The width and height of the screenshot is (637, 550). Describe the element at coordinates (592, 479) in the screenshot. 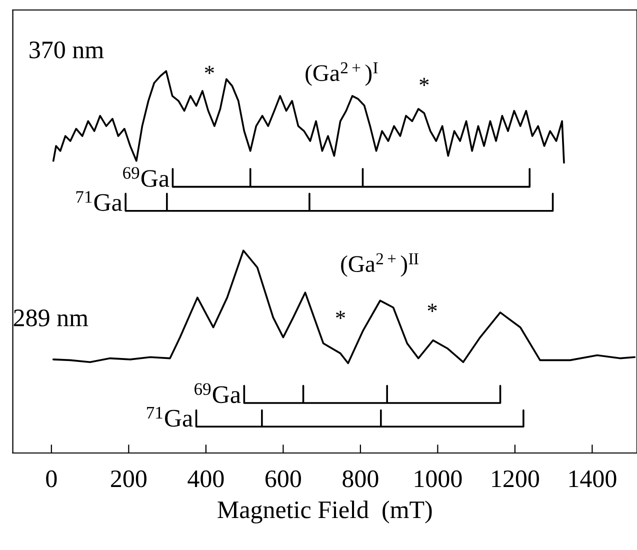

I see `x-tick-label: 1400` at that location.